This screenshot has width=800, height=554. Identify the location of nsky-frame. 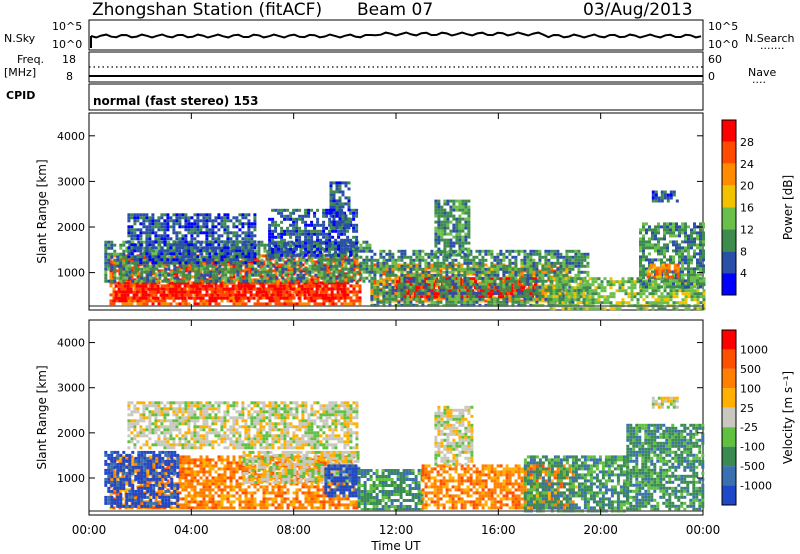
(396, 35).